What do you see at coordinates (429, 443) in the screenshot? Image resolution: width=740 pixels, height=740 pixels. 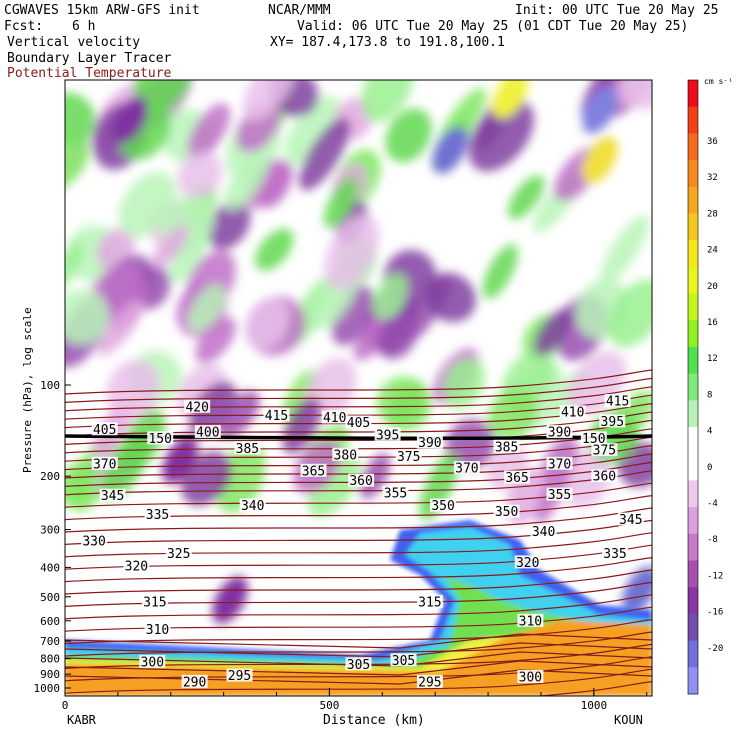 I see `theta-label: 390` at bounding box center [429, 443].